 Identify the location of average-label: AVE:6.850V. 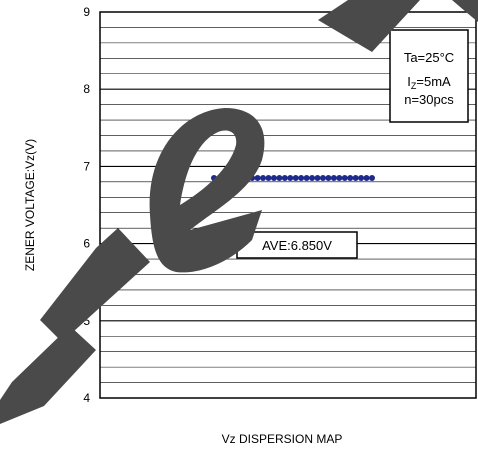
(297, 245).